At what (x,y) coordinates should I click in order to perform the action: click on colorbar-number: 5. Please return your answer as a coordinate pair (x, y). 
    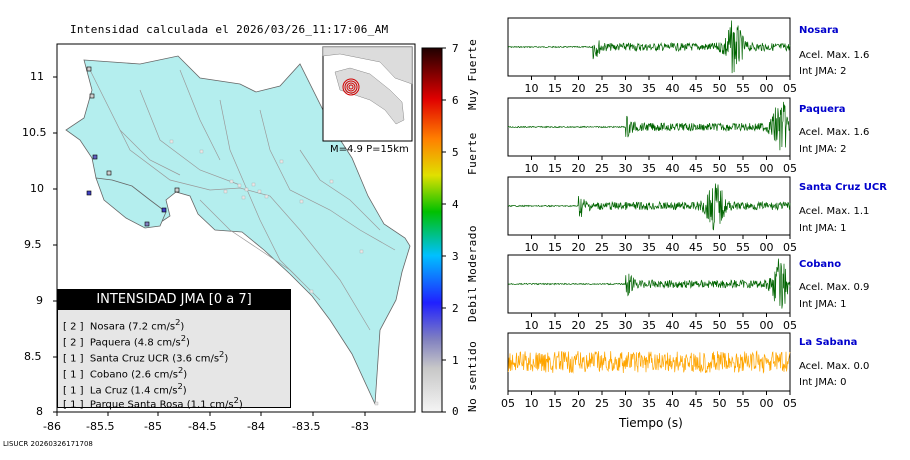
    Looking at the image, I should click on (455, 152).